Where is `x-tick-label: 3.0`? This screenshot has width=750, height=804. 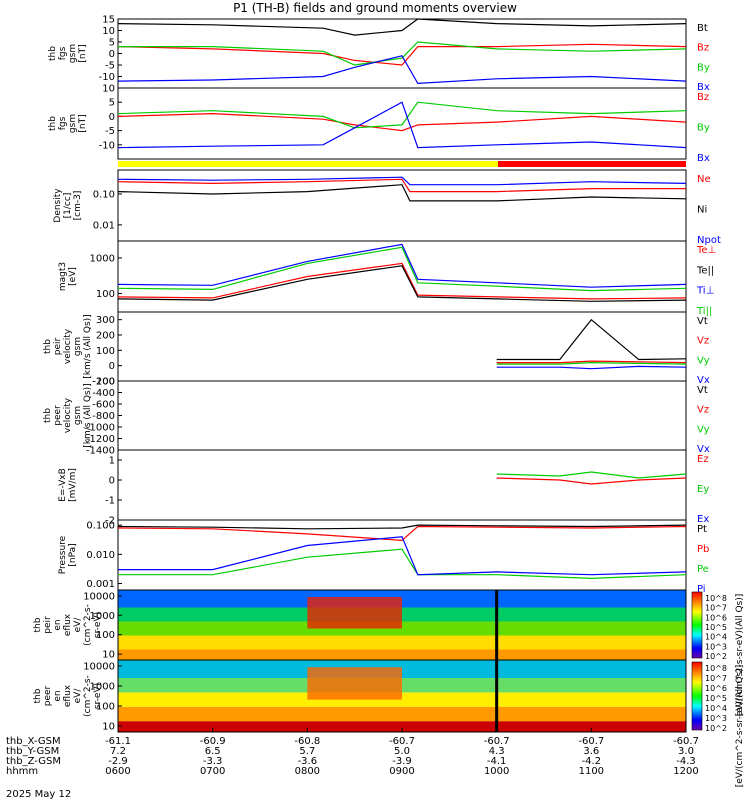
x-tick-label: 3.0 is located at coordinates (686, 751).